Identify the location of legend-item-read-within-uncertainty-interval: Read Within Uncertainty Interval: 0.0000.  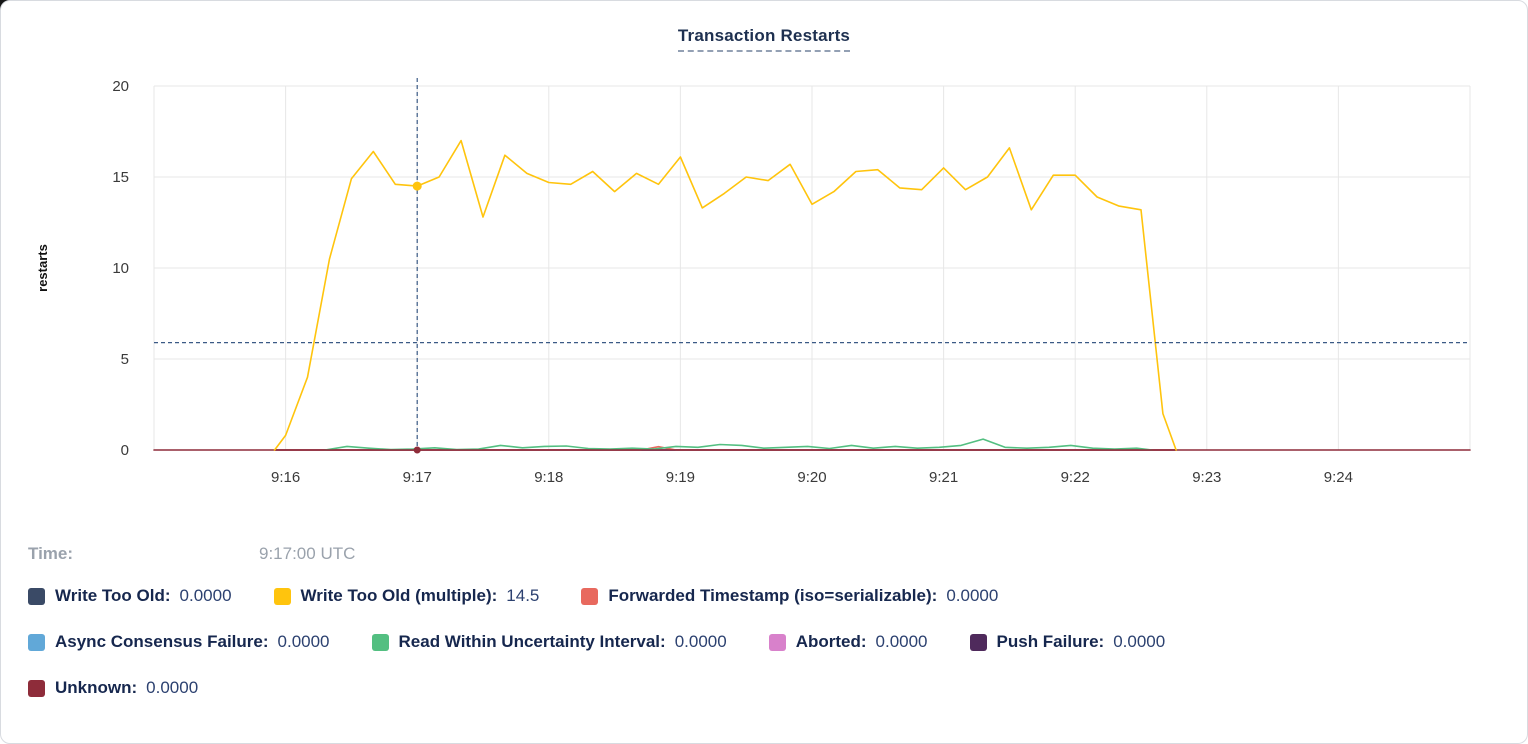
(549, 642).